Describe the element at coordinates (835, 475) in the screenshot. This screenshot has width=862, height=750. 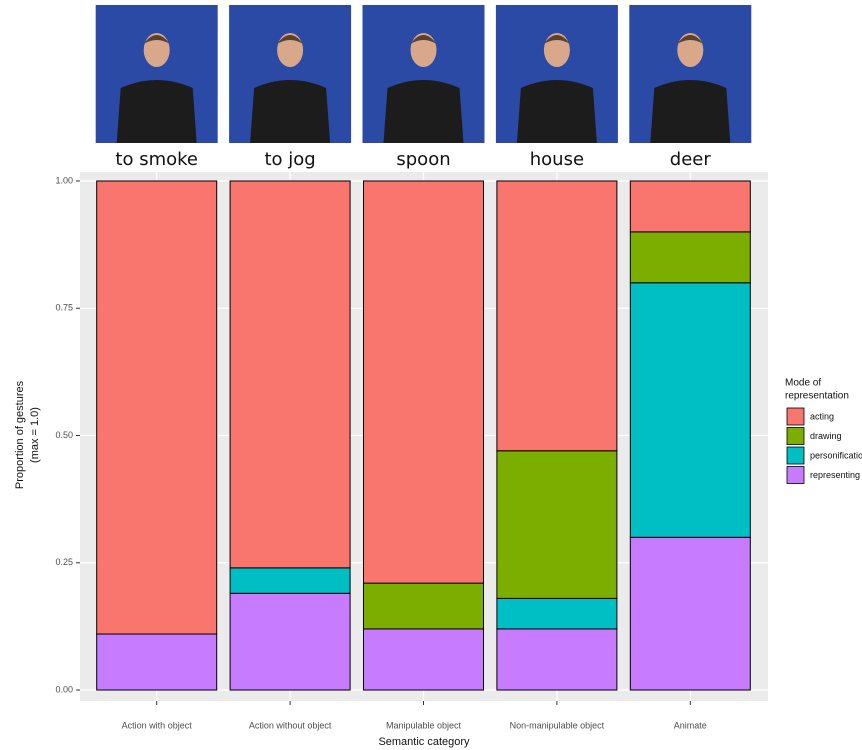
I see `legend-label: representing` at that location.